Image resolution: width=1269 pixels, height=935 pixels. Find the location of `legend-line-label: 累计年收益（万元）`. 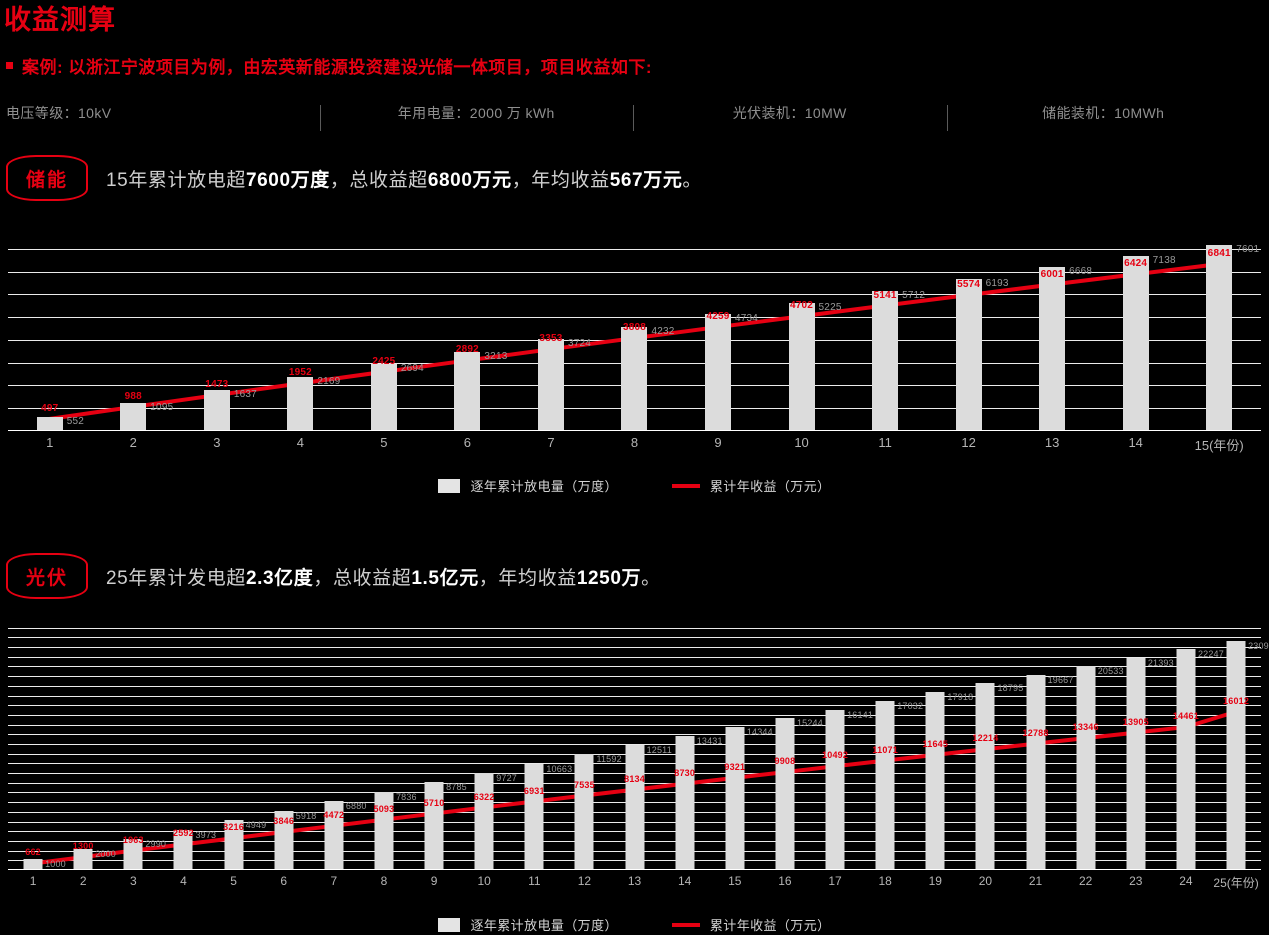

legend-line-label: 累计年收益（万元） is located at coordinates (770, 486).